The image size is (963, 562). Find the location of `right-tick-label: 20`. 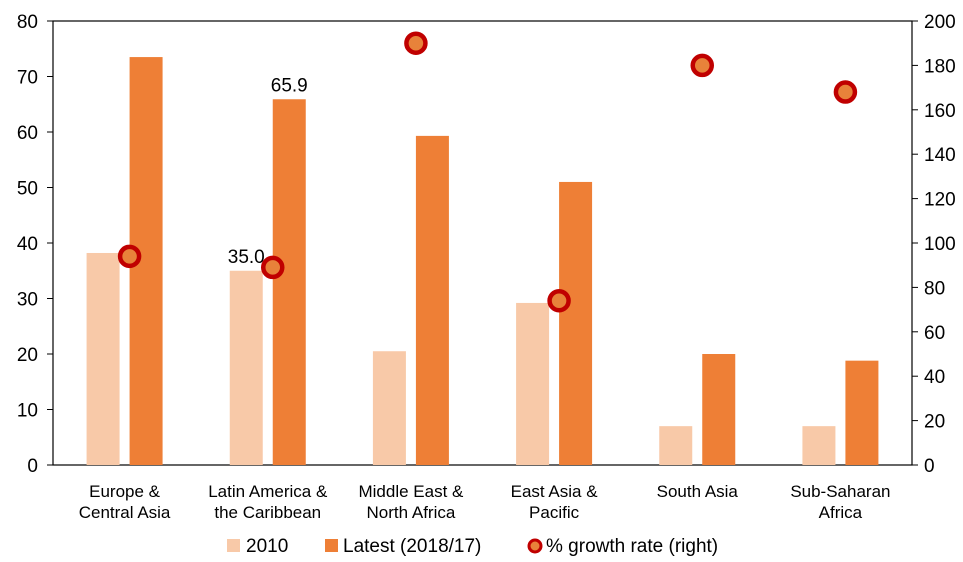

right-tick-label: 20 is located at coordinates (934, 422).